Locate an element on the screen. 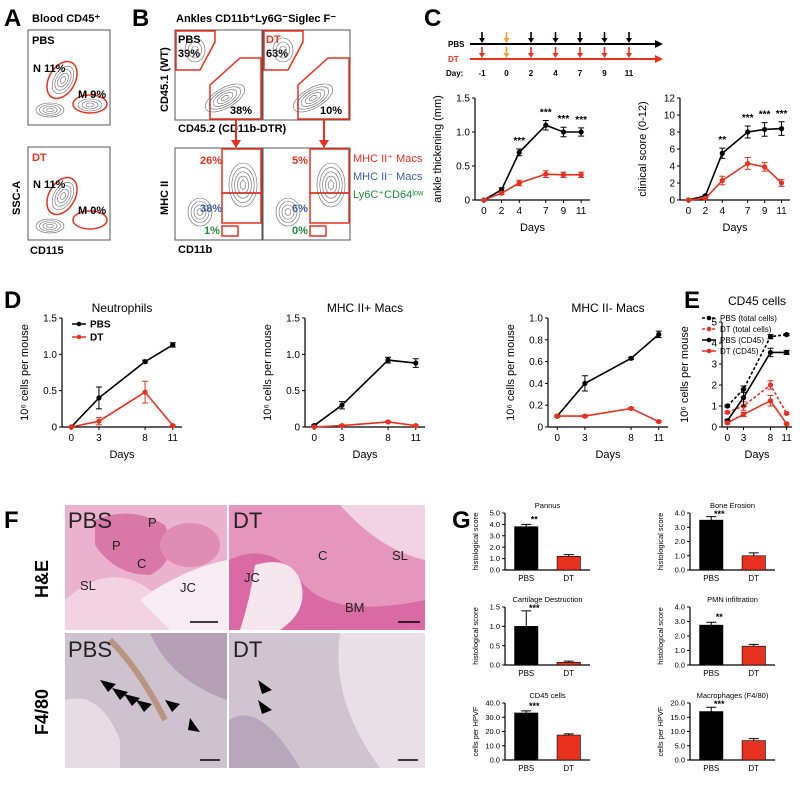 Image resolution: width=800 pixels, height=790 pixels. arrow-head is located at coordinates (659, 44).